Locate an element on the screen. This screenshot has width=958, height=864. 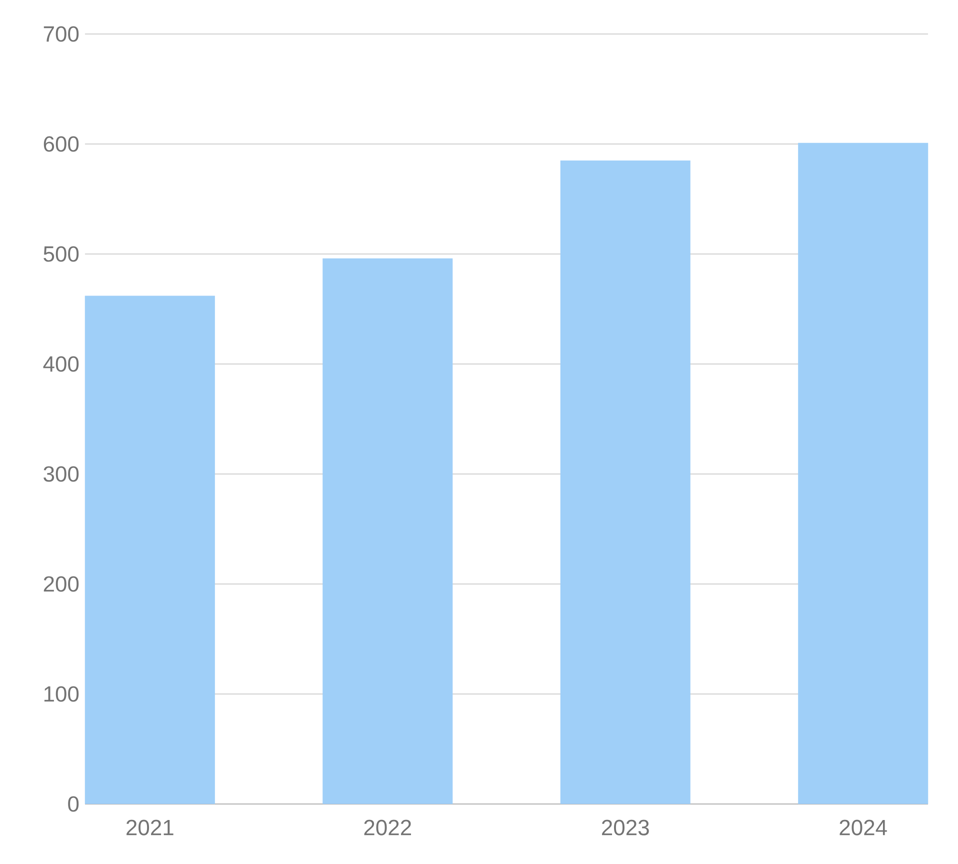
y-tick-label: 600 is located at coordinates (61, 144).